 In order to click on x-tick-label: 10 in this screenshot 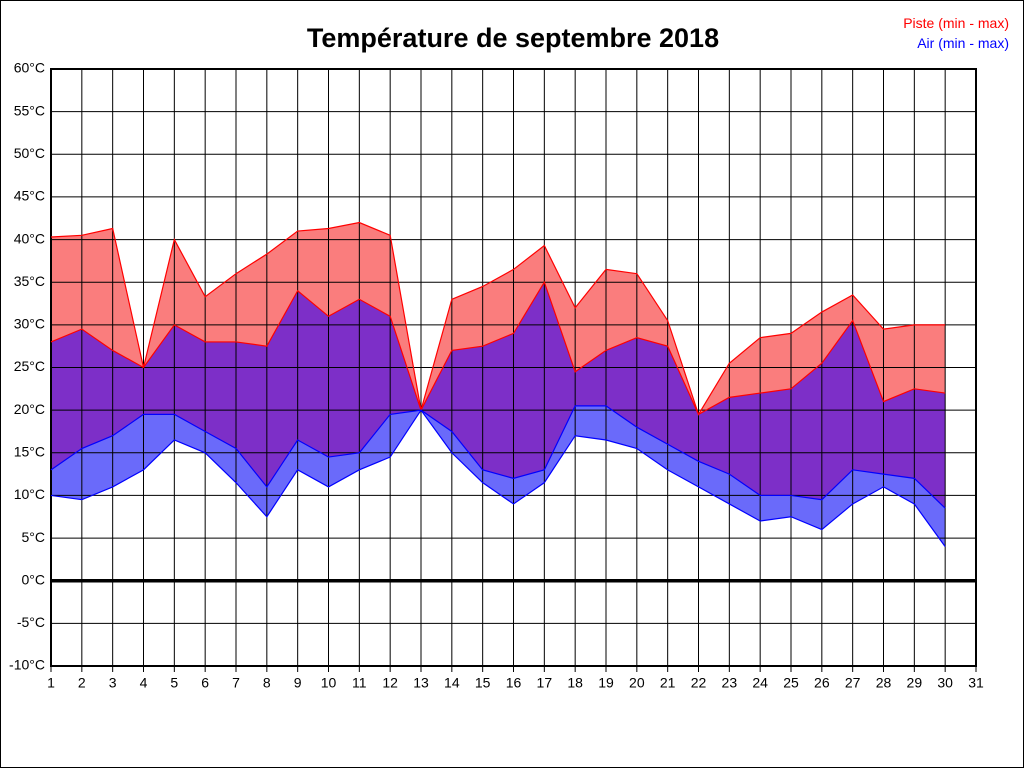, I will do `click(329, 682)`.